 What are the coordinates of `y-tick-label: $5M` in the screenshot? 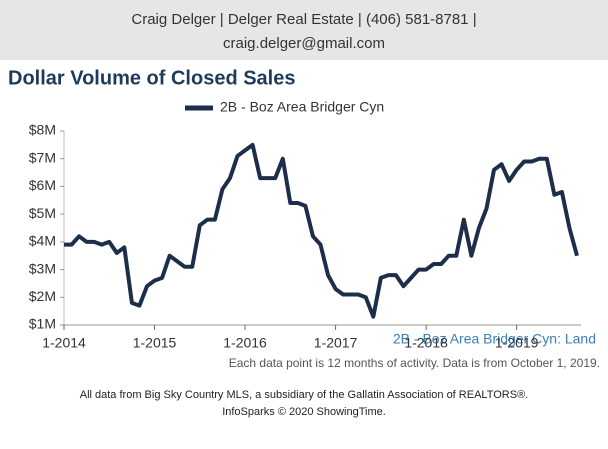 It's located at (42, 213).